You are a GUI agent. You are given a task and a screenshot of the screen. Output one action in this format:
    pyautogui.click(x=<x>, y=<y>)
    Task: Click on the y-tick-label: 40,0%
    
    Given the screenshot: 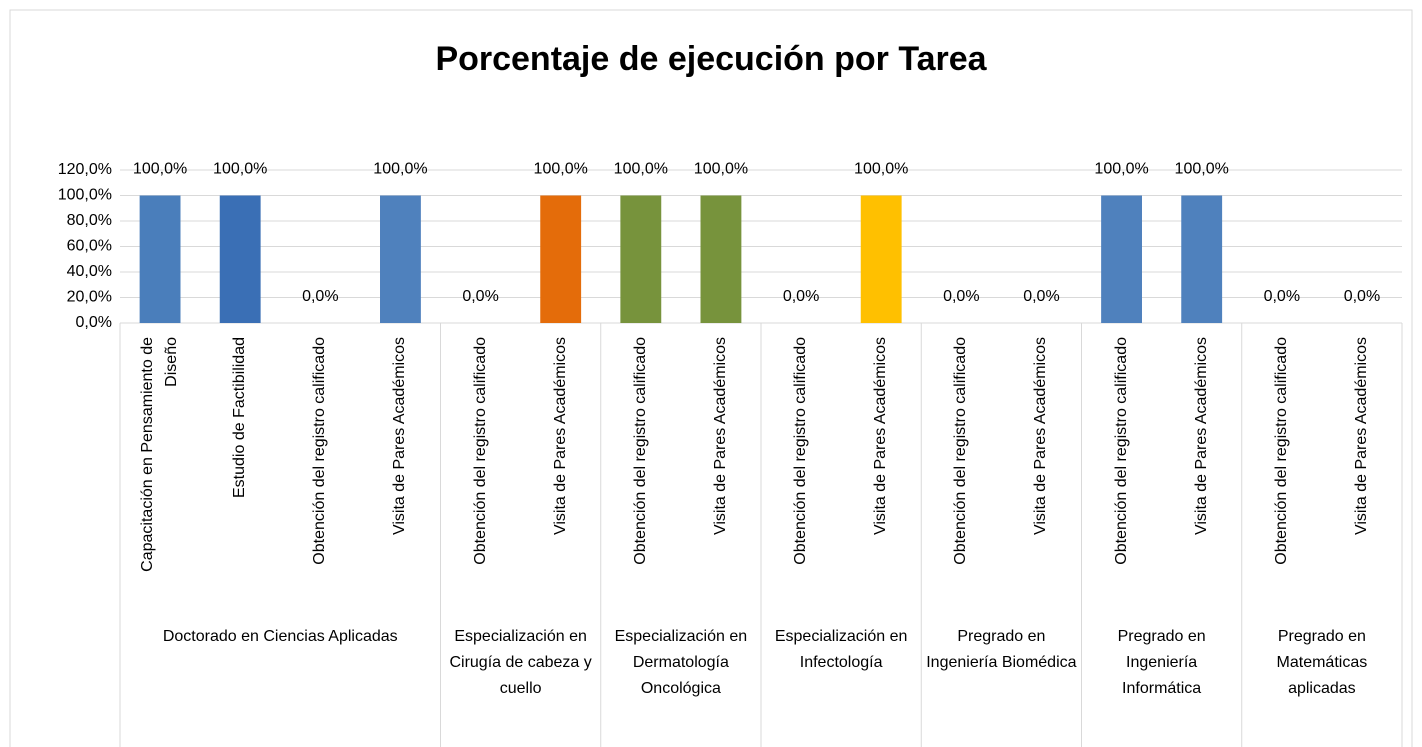 What is the action you would take?
    pyautogui.click(x=89, y=271)
    